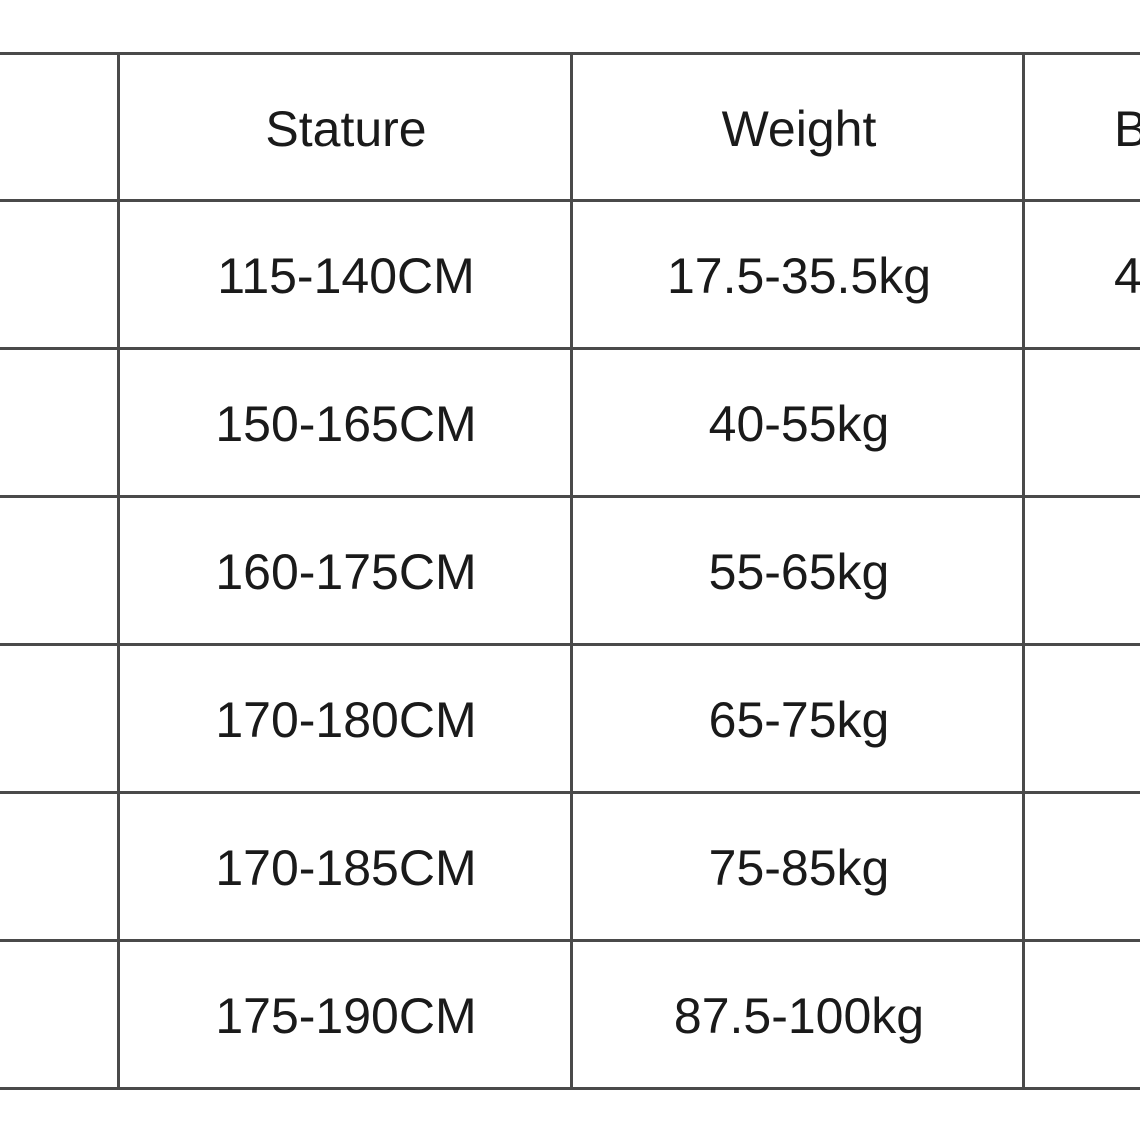 The width and height of the screenshot is (1140, 1140). What do you see at coordinates (346, 129) in the screenshot?
I see `header-stature: Stature` at bounding box center [346, 129].